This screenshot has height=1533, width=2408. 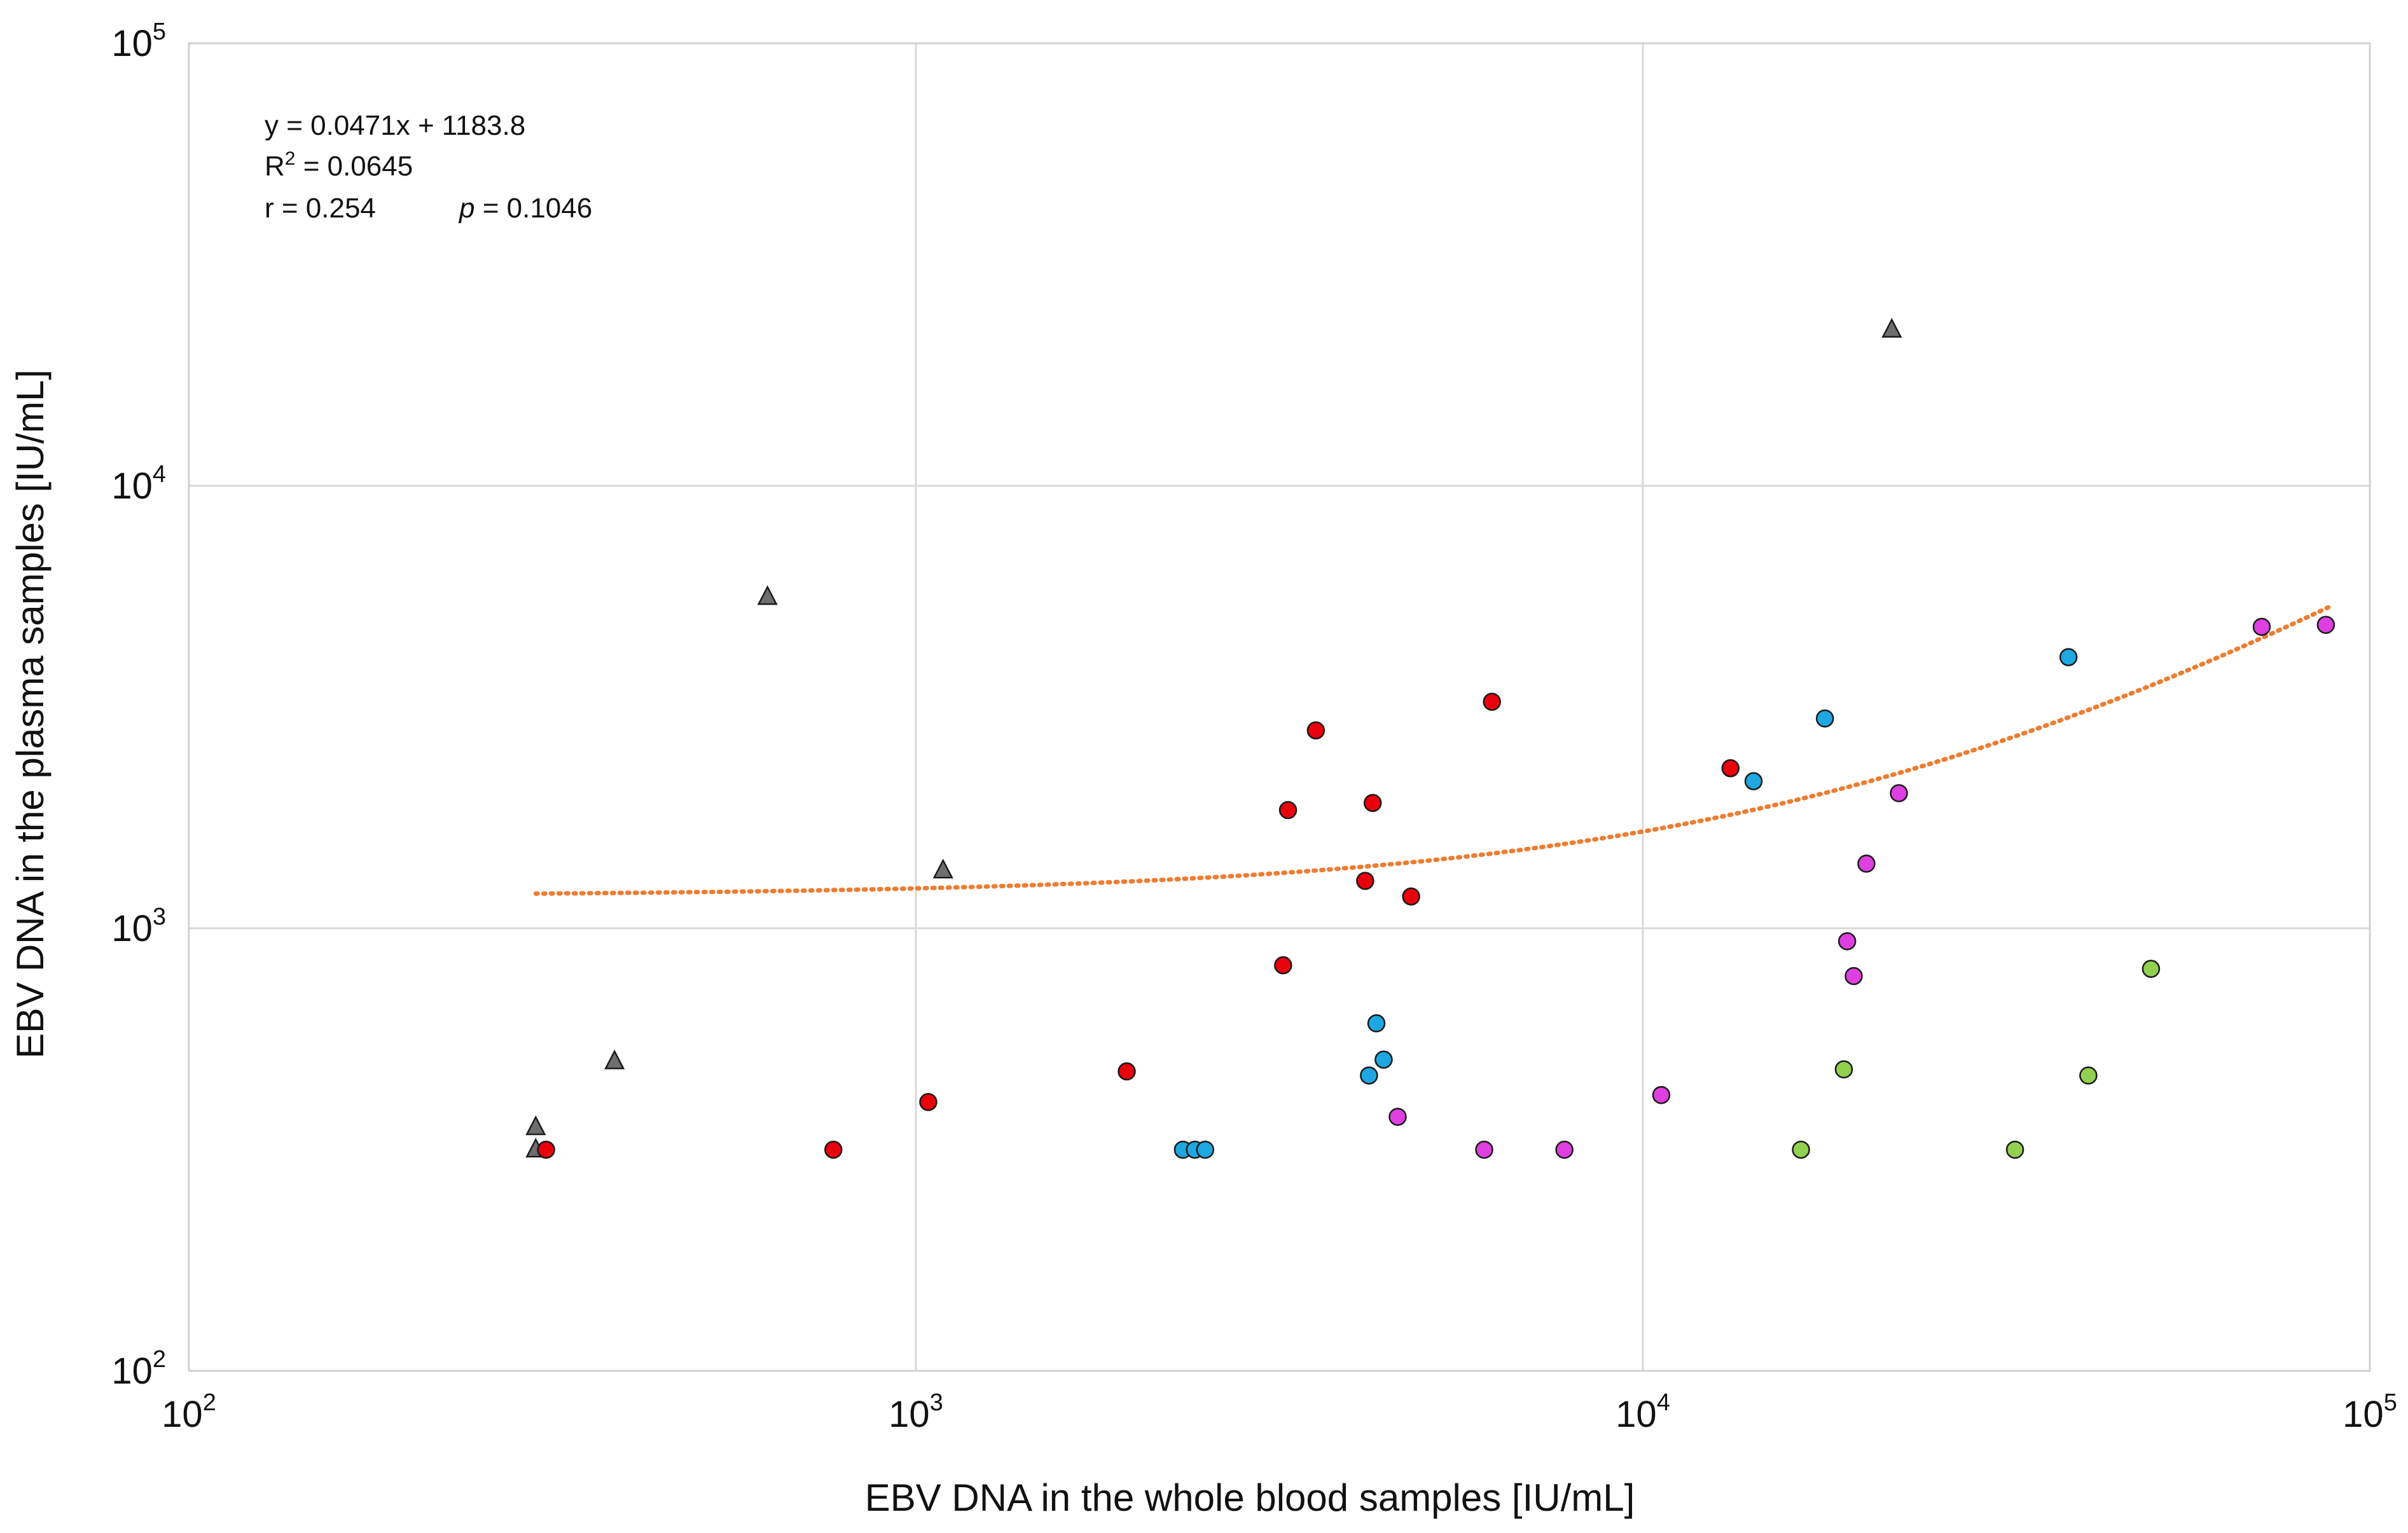 I want to click on y-tick-label: 10², so click(x=138, y=1369).